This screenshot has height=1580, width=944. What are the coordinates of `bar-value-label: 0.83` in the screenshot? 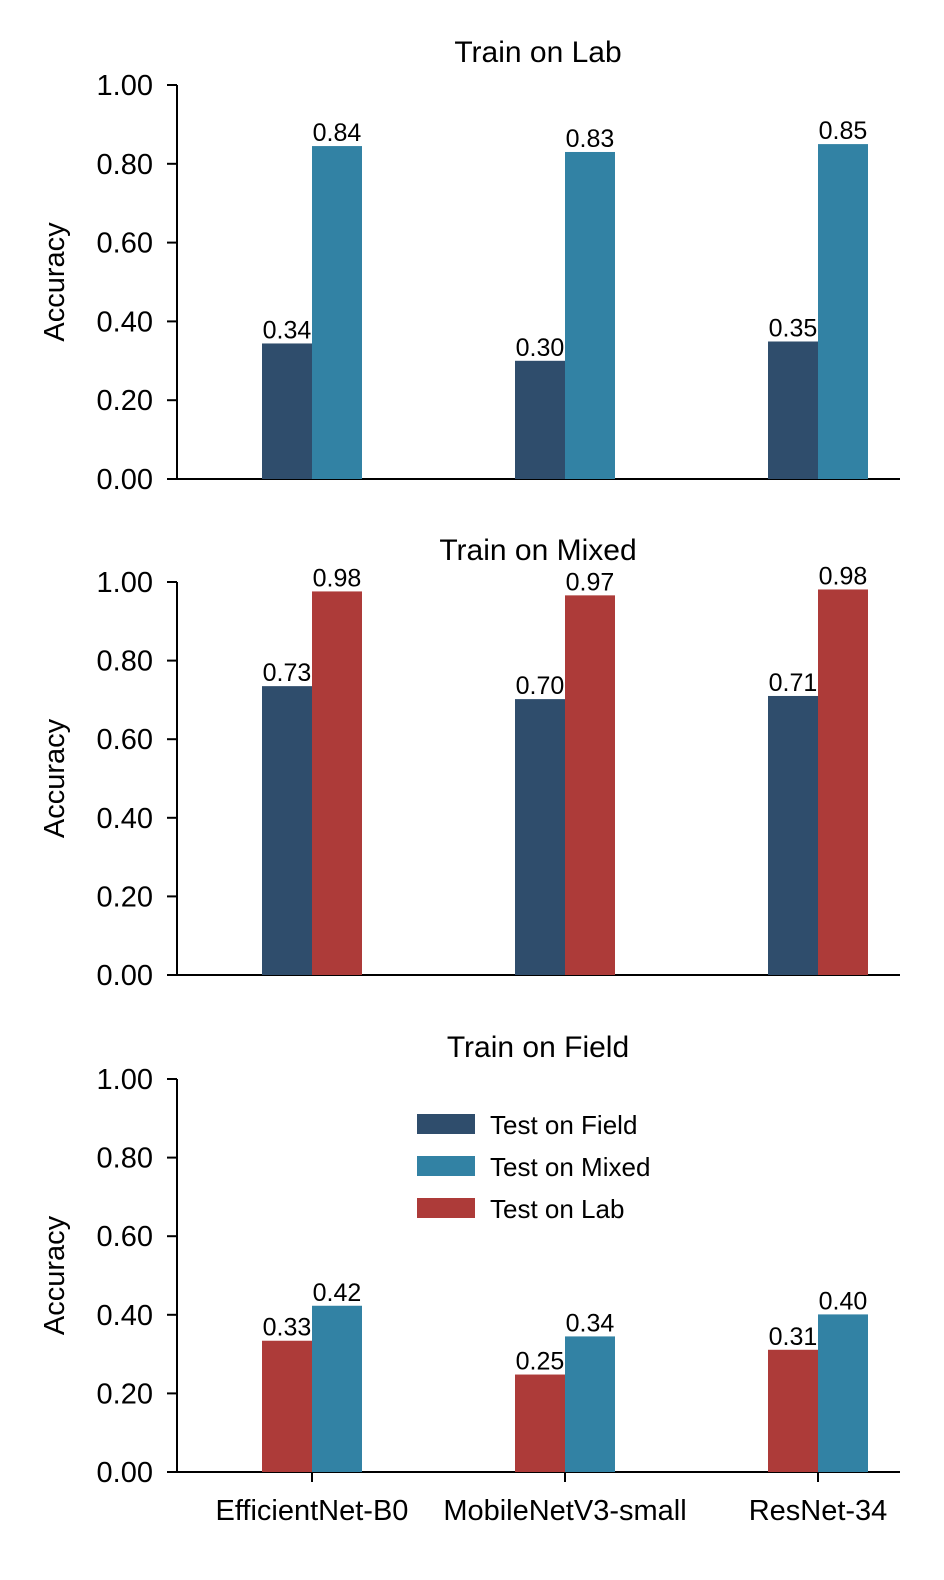 It's located at (590, 139).